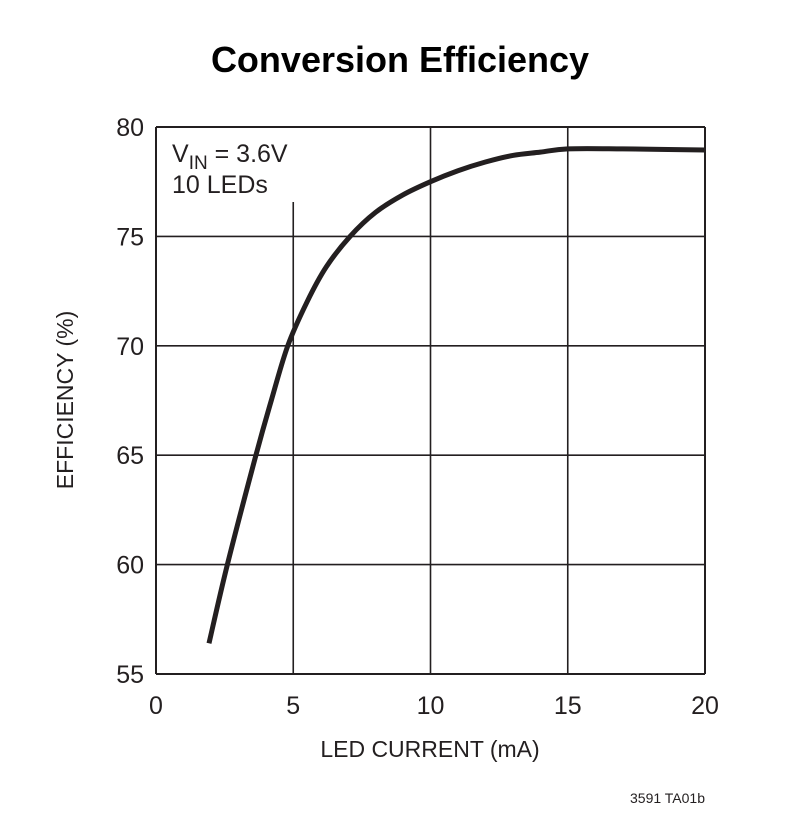  Describe the element at coordinates (130, 128) in the screenshot. I see `y-tick-label: 80` at that location.